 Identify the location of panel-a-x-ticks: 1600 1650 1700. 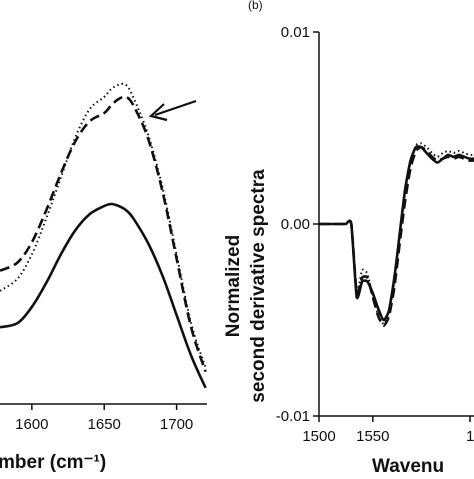
(104, 418).